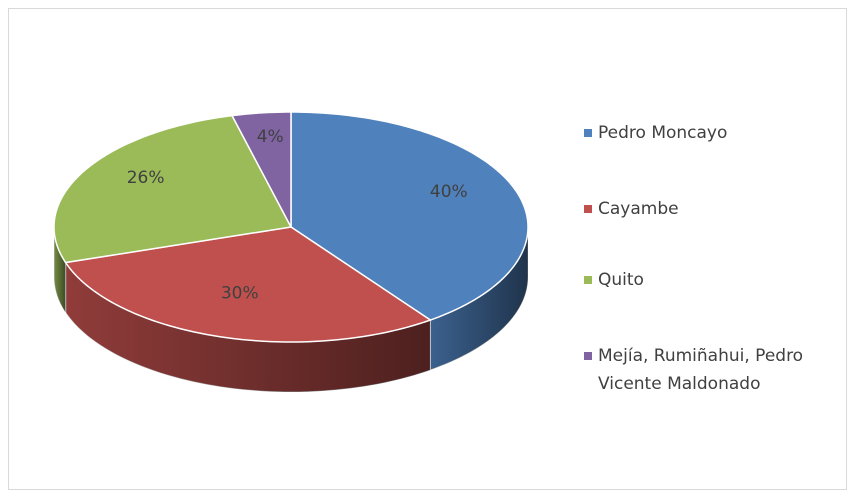 The width and height of the screenshot is (855, 497). What do you see at coordinates (449, 192) in the screenshot?
I see `data-label: 40%` at bounding box center [449, 192].